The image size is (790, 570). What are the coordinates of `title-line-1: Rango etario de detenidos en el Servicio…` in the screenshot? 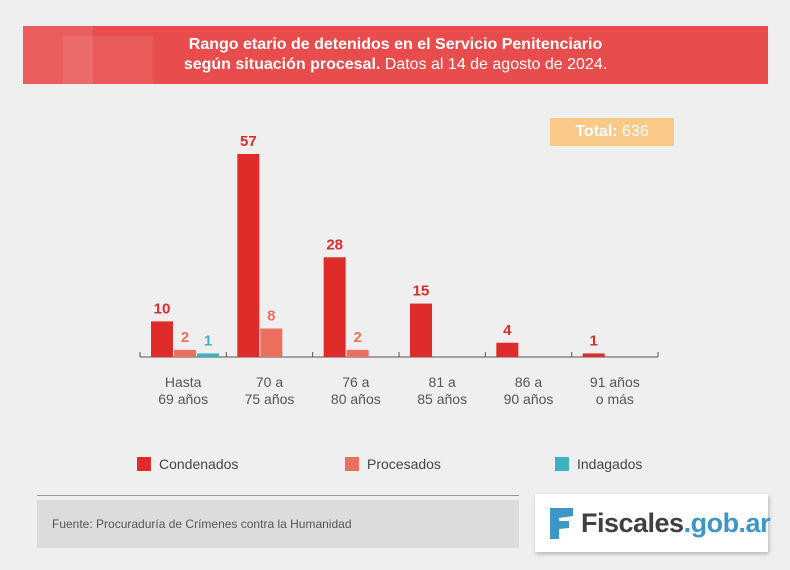 It's located at (395, 44).